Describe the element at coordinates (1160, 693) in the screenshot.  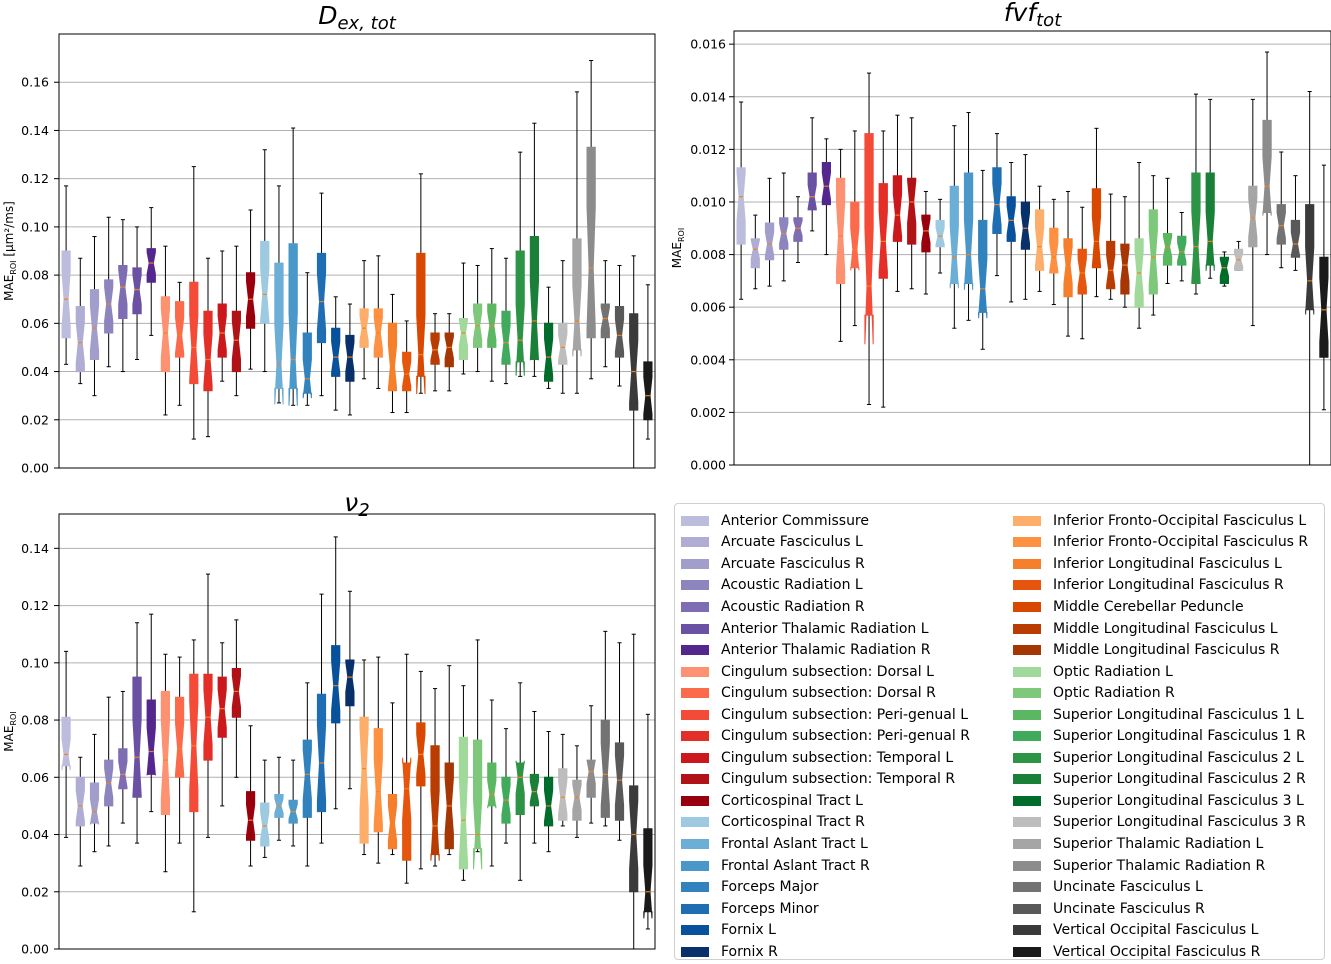
I see `legend-item: Optic Radiation R` at that location.